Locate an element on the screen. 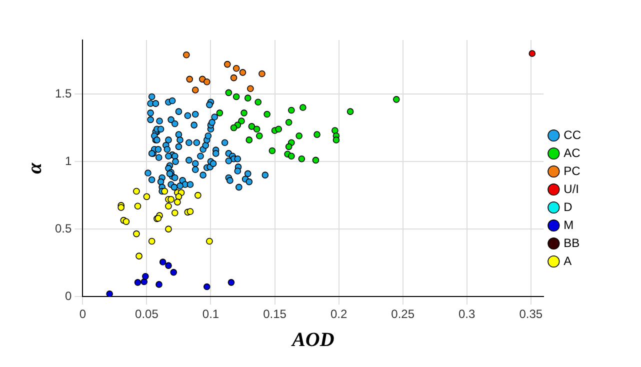 The height and width of the screenshot is (367, 641). y-tick-label: 0 is located at coordinates (68, 295).